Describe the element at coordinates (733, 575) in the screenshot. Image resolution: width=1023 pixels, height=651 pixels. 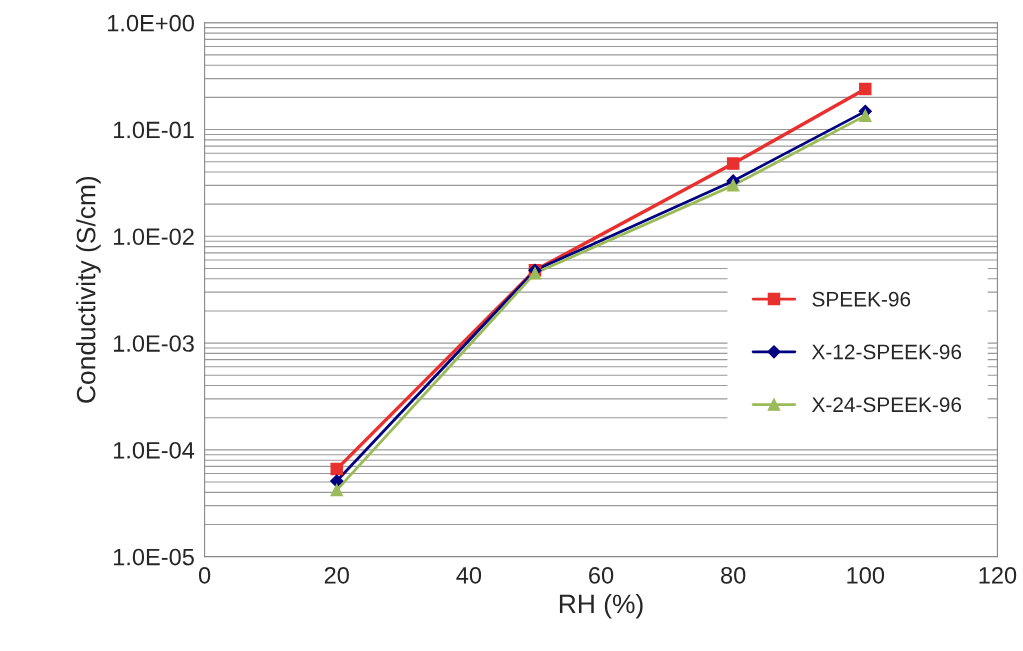
I see `x-tick-label: 80` at that location.